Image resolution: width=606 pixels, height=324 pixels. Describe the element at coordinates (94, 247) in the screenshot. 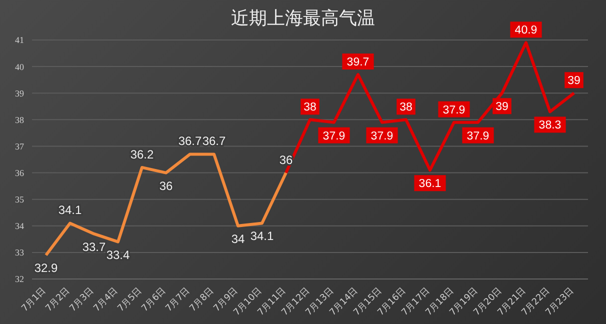

I see `data-label: 33.7` at that location.